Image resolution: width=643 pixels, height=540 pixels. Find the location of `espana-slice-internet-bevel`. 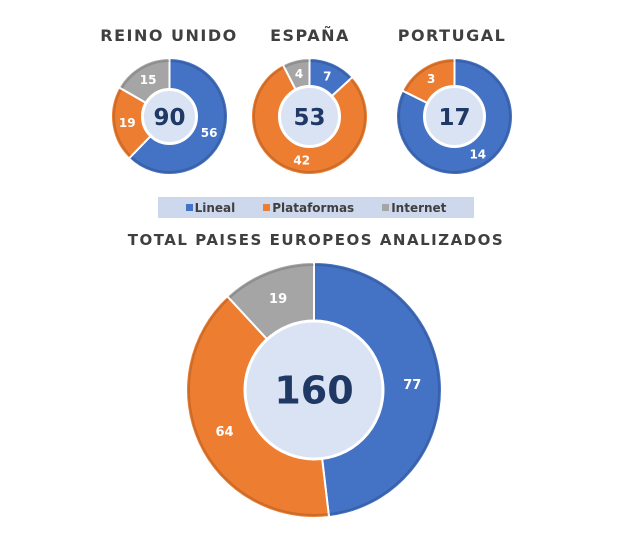

espana-slice-internet-bevel is located at coordinates (309, 116).